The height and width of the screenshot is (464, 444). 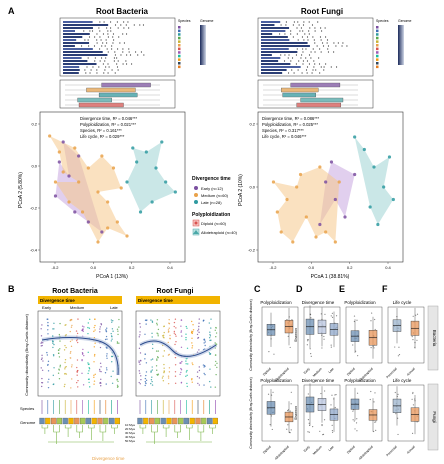 What do you see at coordinates (126, 85) in the screenshot?
I see `lifecycle-box` at bounding box center [126, 85].